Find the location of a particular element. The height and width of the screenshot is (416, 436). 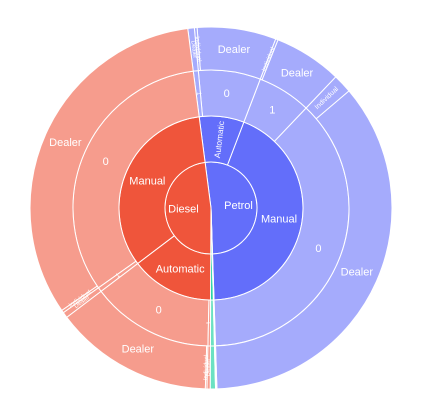

sunburst-label-0-0: Manual is located at coordinates (279, 219).